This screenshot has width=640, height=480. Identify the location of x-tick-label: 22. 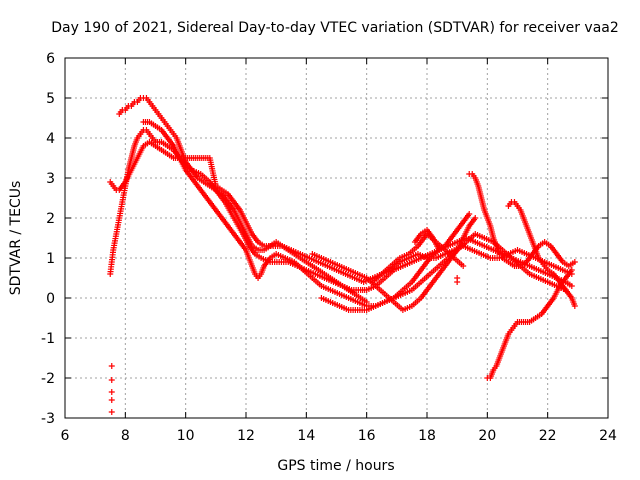
(548, 436).